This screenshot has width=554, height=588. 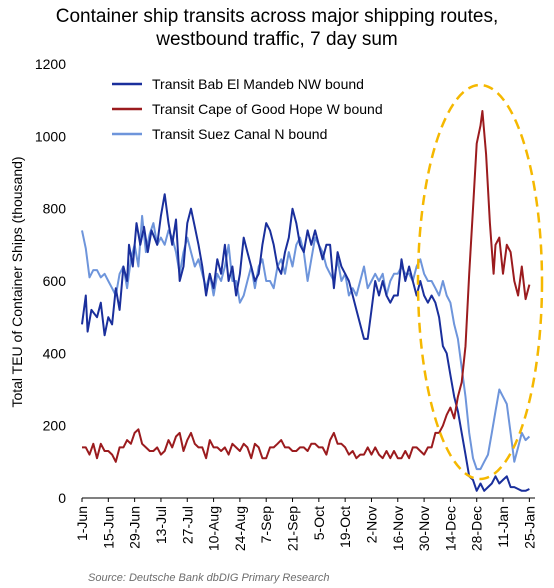 What do you see at coordinates (55, 209) in the screenshot?
I see `y-tick-label: 800` at bounding box center [55, 209].